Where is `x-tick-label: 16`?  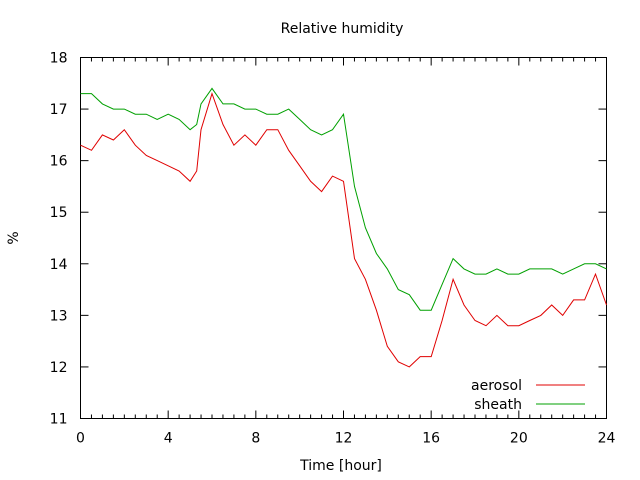 x-tick-label: 16 is located at coordinates (431, 439).